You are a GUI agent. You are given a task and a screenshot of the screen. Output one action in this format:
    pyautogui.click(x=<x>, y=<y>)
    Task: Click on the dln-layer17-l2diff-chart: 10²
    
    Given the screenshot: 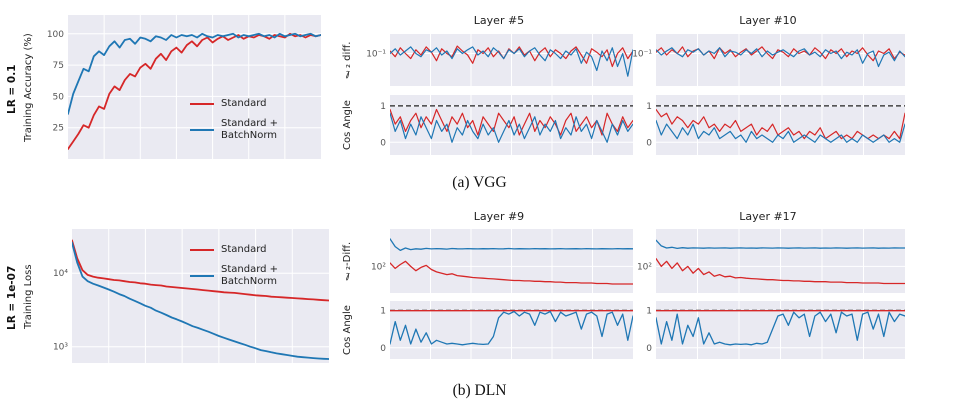 What is the action you would take?
    pyautogui.click(x=768, y=261)
    